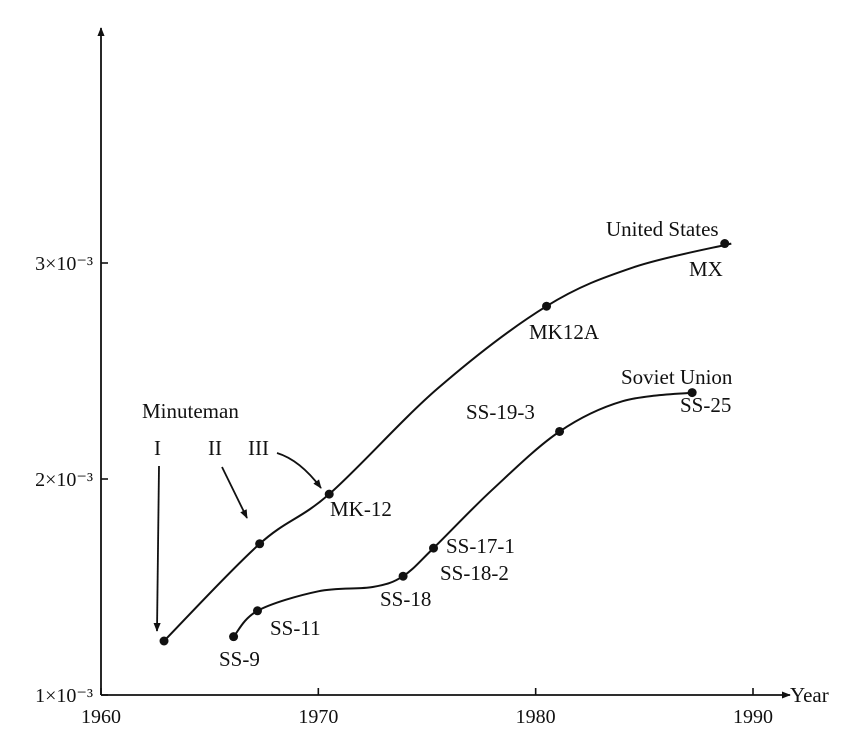  Describe the element at coordinates (239, 659) in the screenshot. I see `label-ss-9: SS-9` at that location.